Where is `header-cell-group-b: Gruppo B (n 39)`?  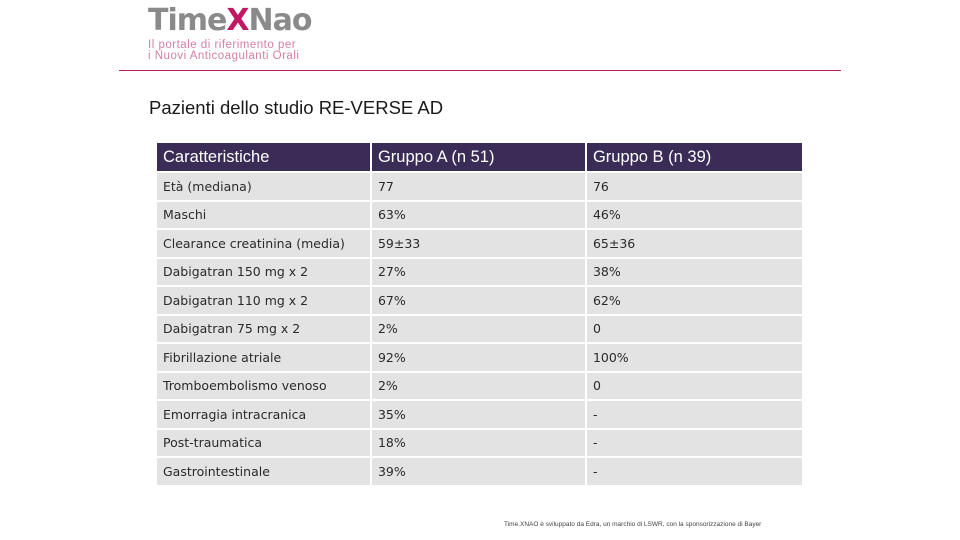 header-cell-group-b: Gruppo B (n 39) is located at coordinates (694, 157).